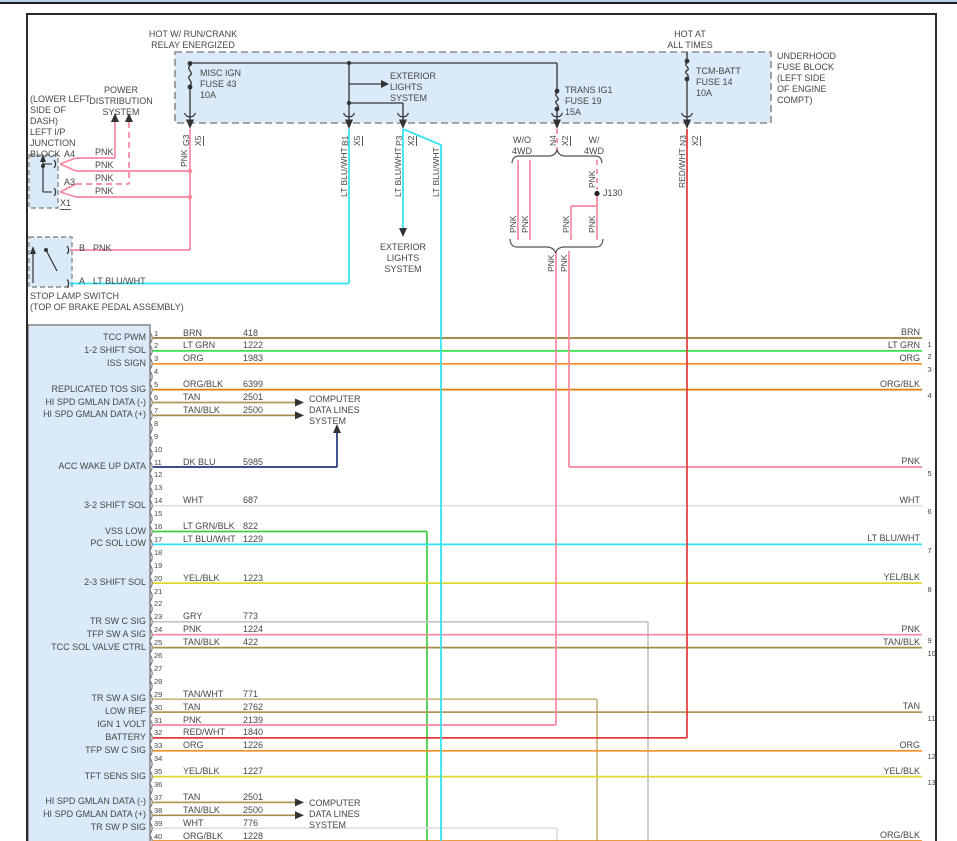 The width and height of the screenshot is (957, 841). Describe the element at coordinates (253, 577) in the screenshot. I see `circuit-number: 1223` at that location.